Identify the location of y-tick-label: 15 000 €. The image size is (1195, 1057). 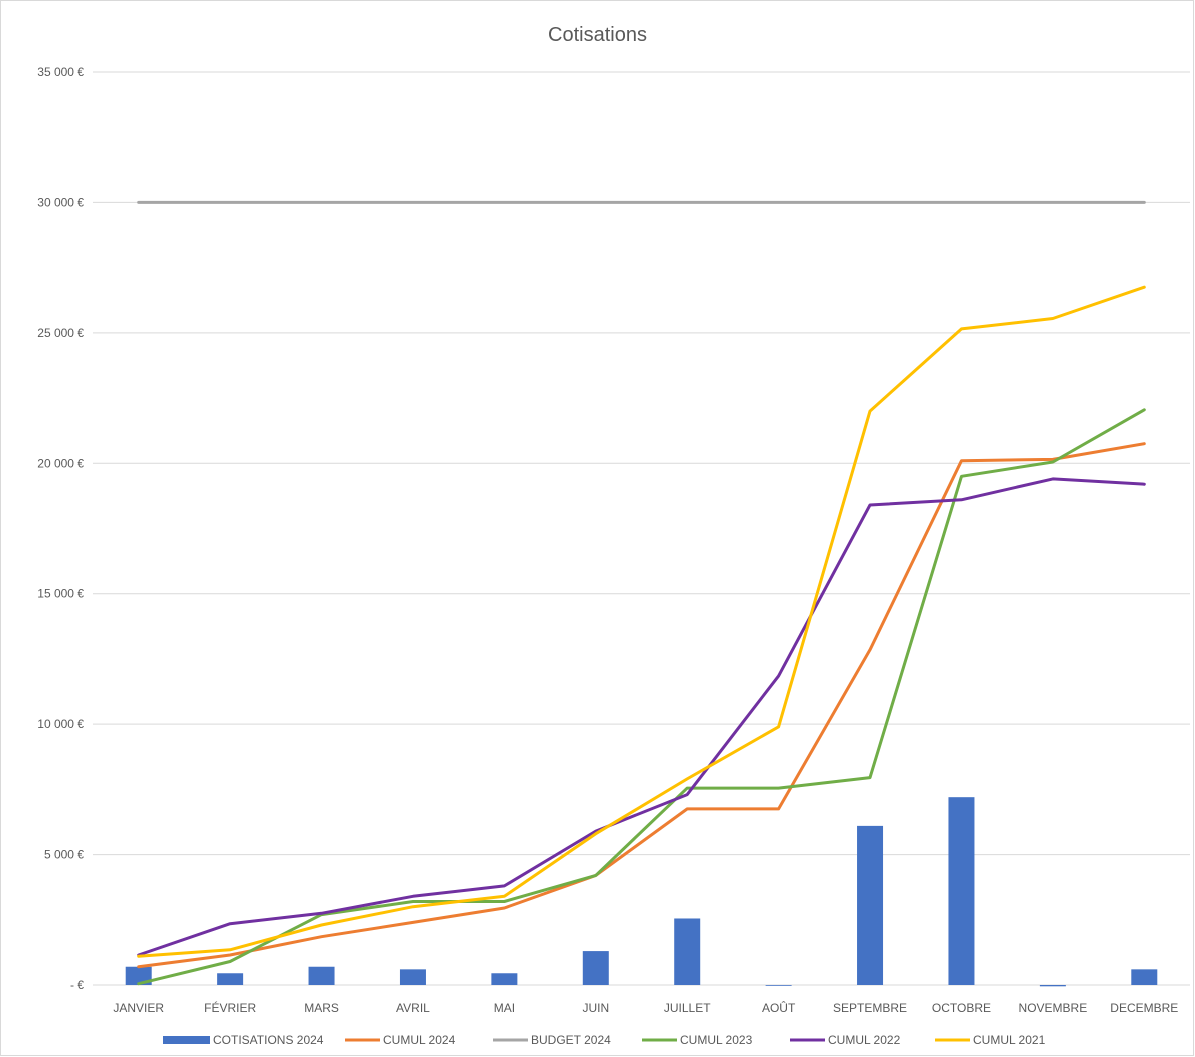
(60, 594).